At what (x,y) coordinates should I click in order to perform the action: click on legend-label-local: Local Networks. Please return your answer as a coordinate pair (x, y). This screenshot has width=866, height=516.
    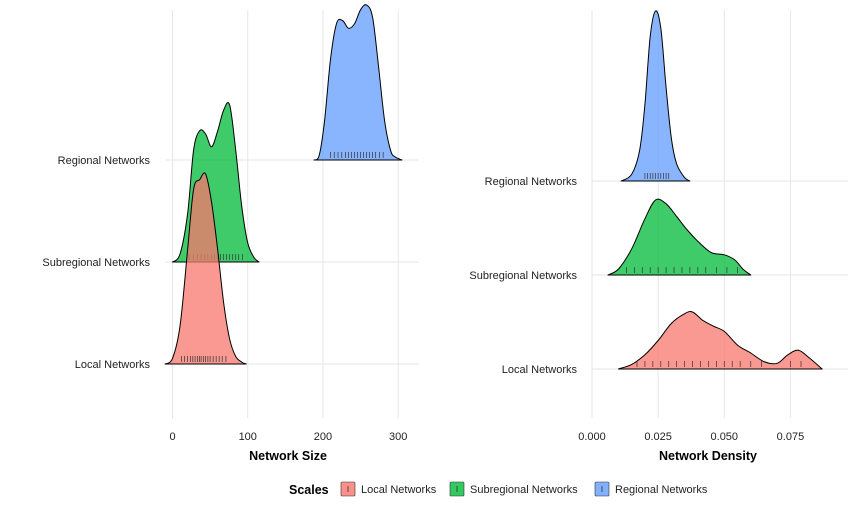
    Looking at the image, I should click on (399, 490).